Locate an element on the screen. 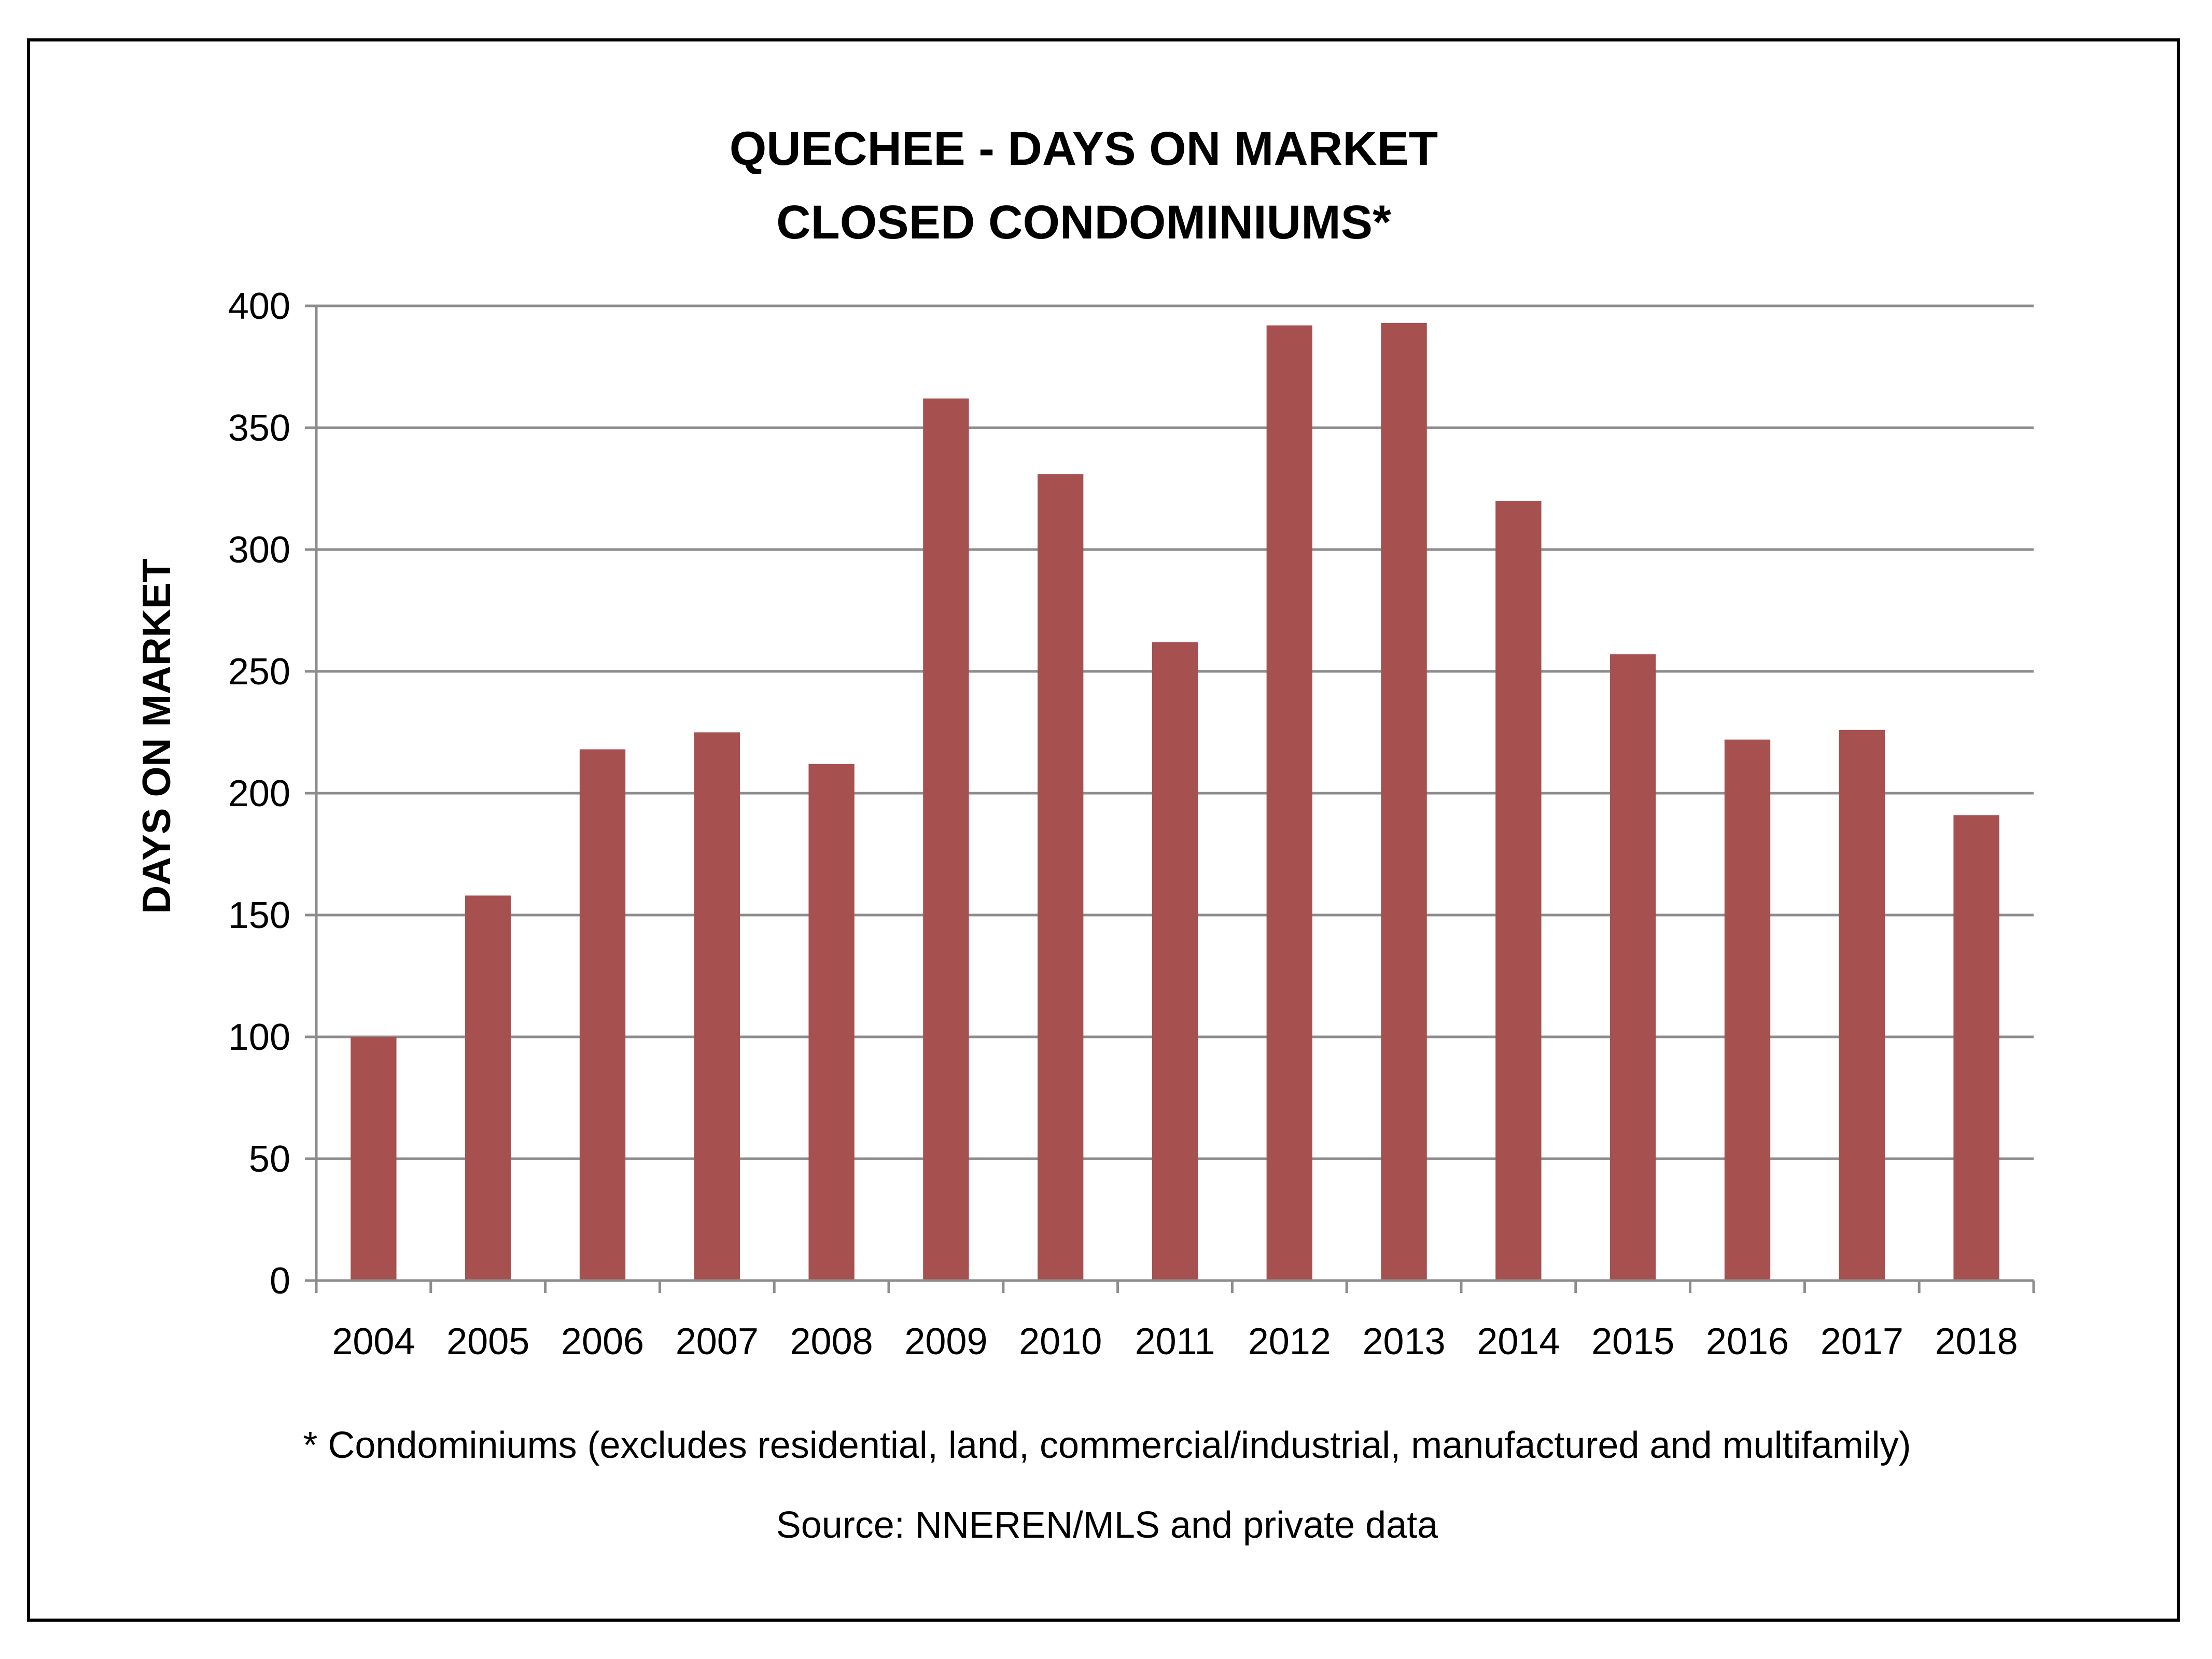 The image size is (2212, 1659). y-tick-label: 200 is located at coordinates (259, 793).